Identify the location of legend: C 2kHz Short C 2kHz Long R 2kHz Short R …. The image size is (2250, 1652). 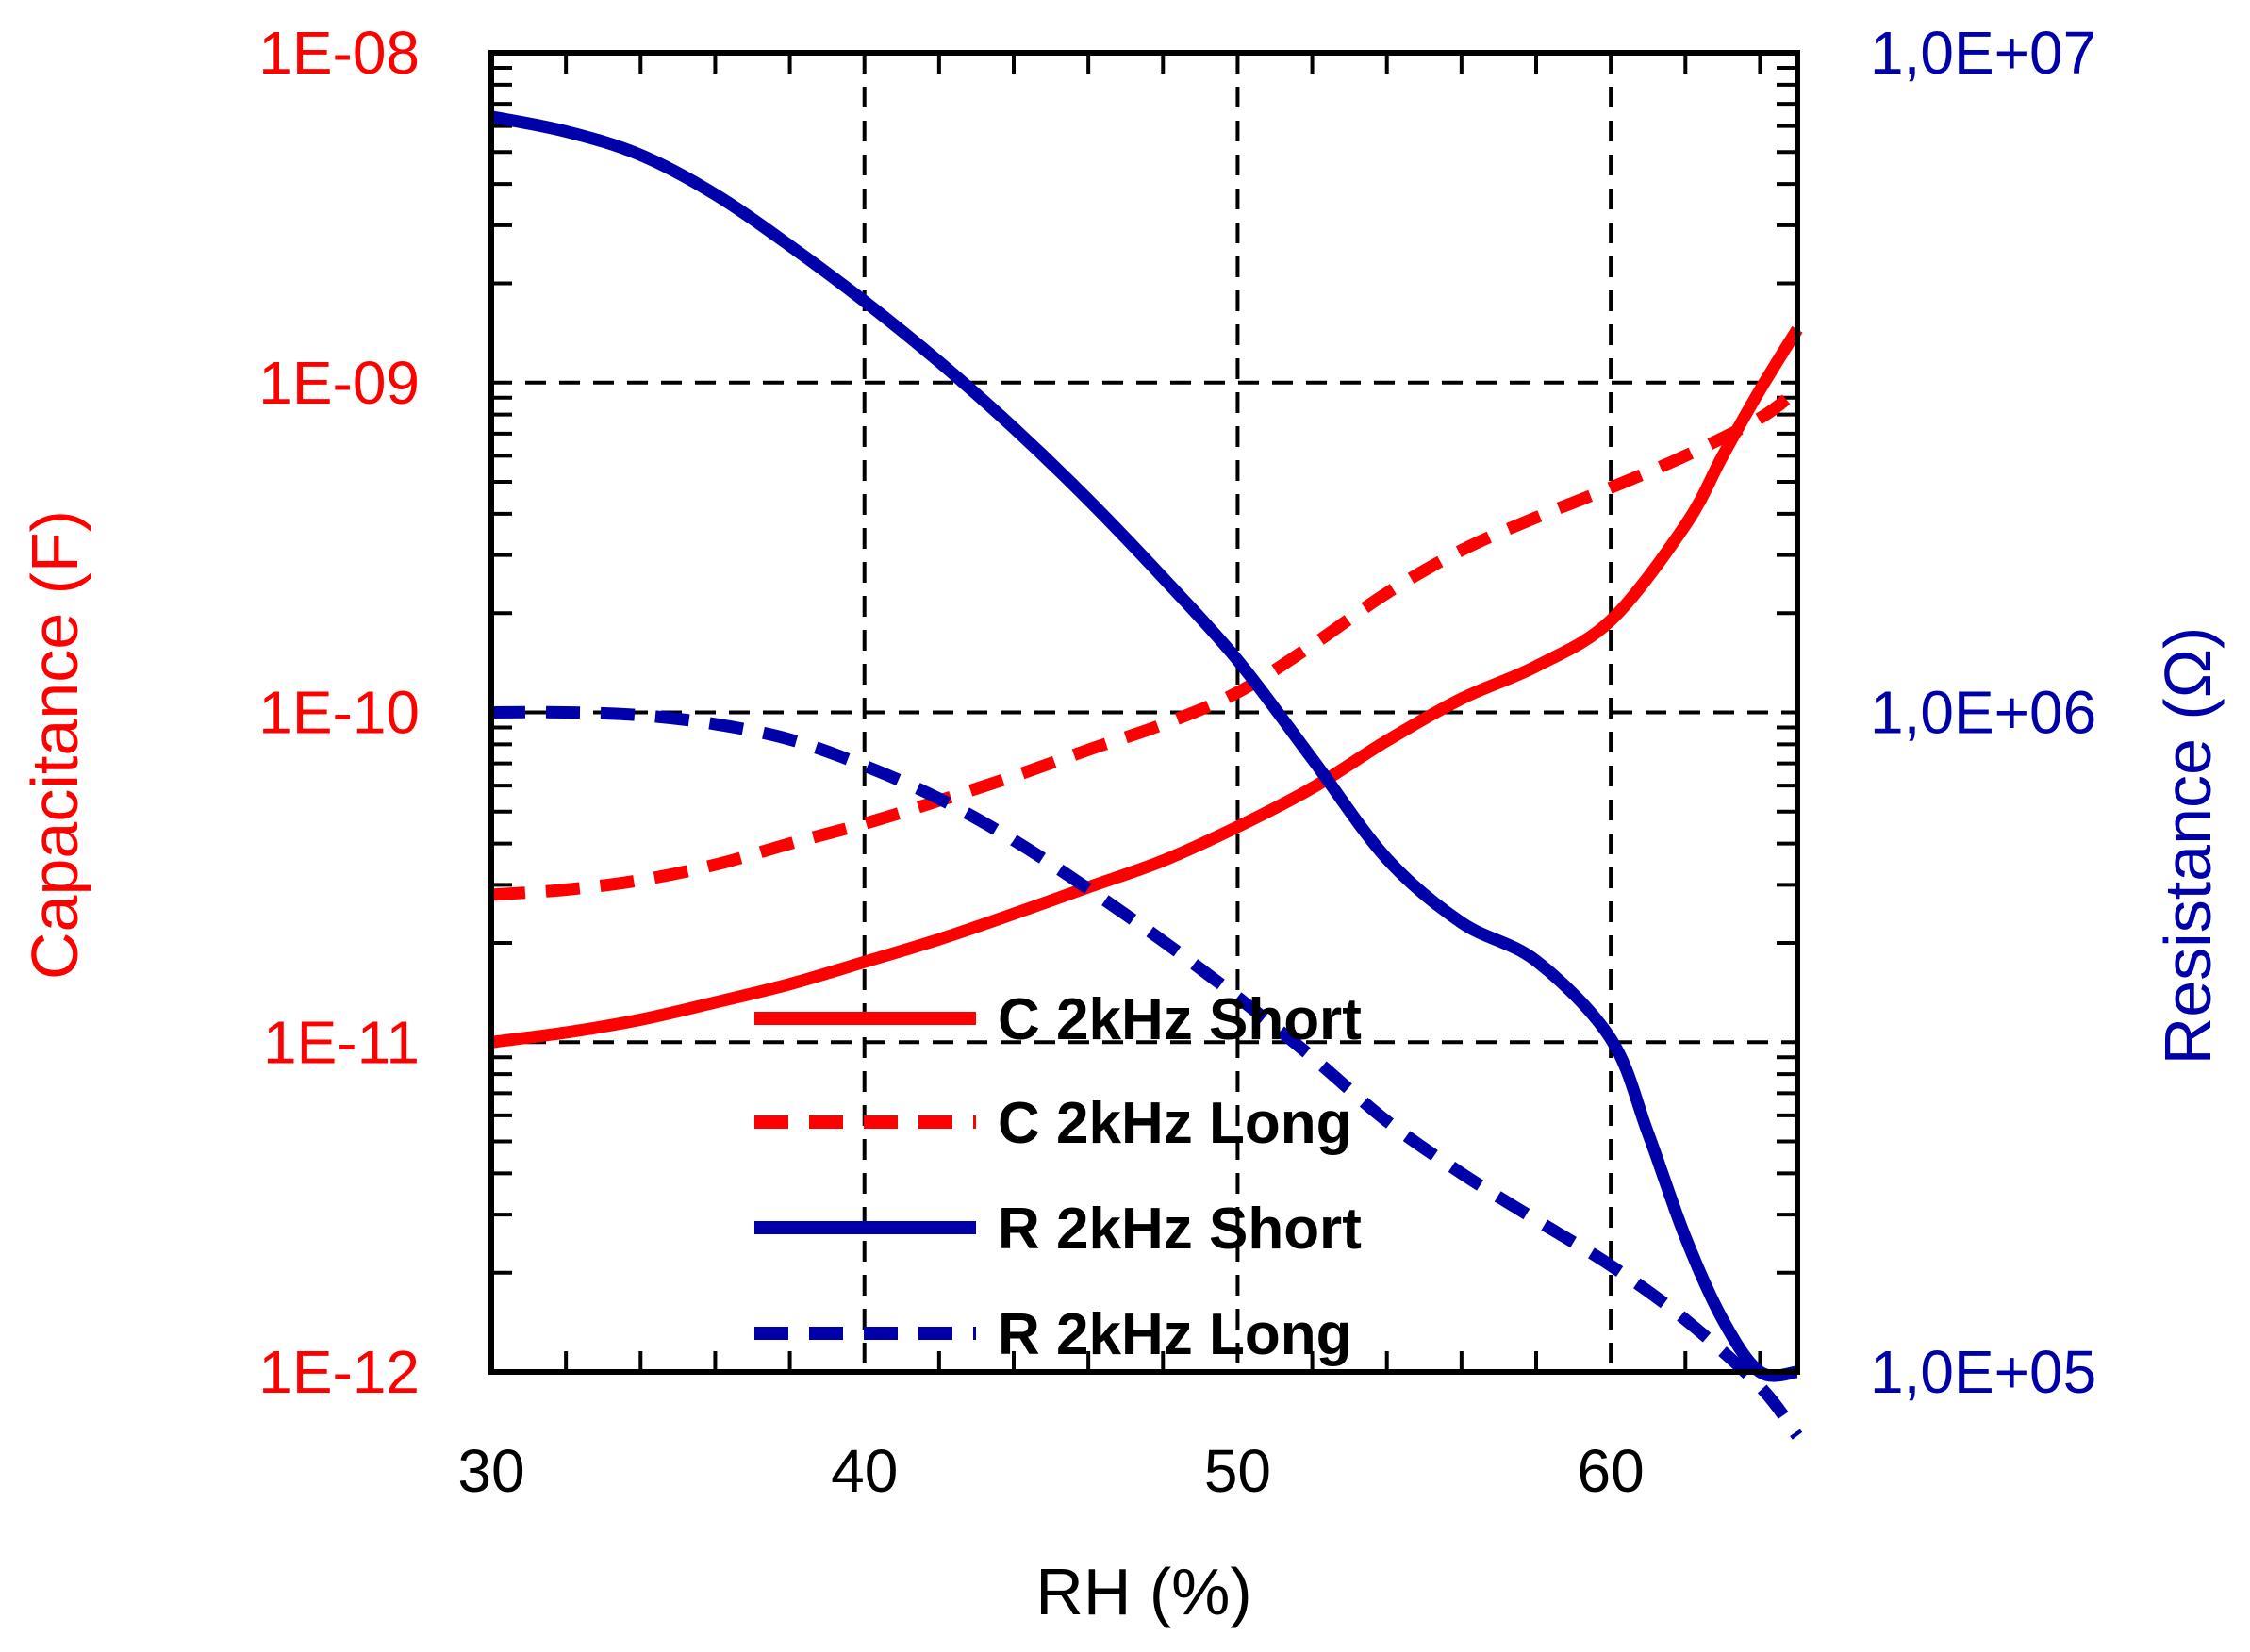
(1058, 1177).